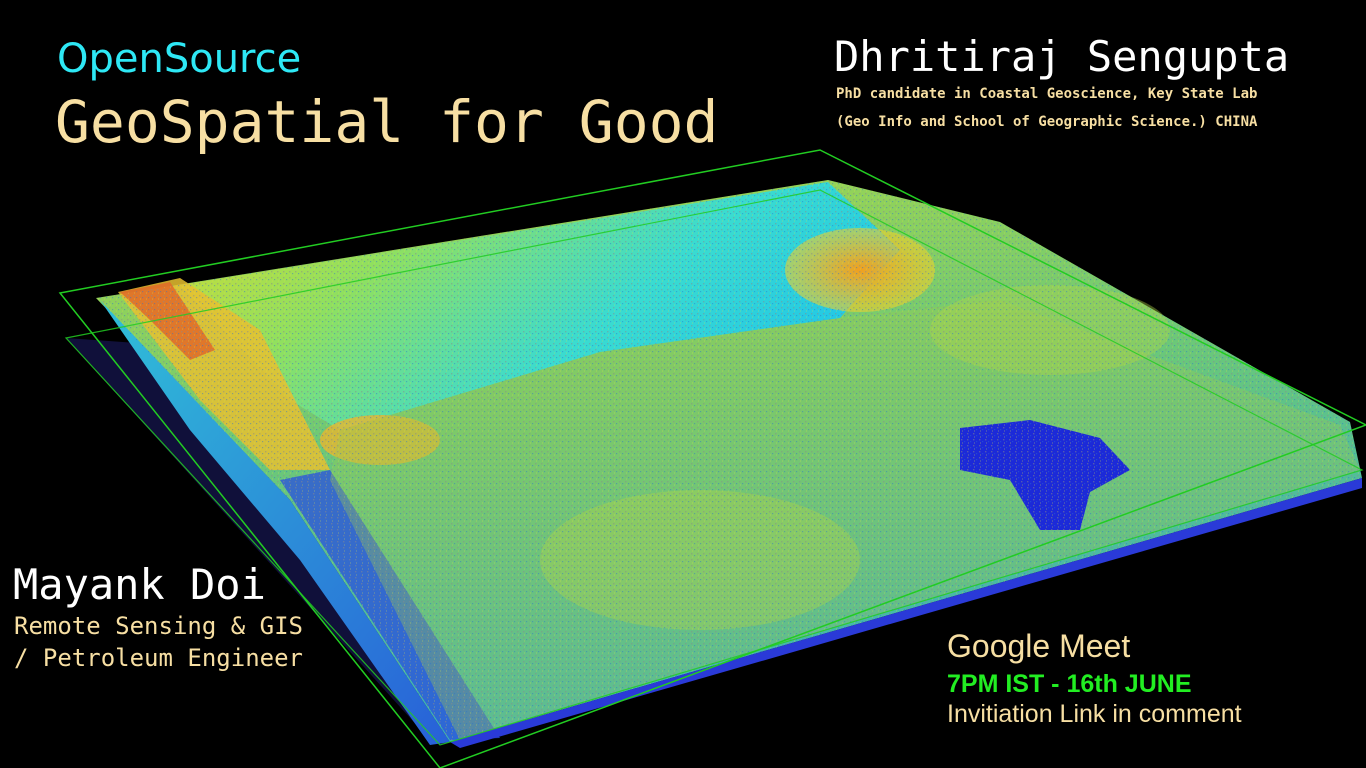  I want to click on event-time: 7PM IST - 16th JUNE, so click(1069, 684).